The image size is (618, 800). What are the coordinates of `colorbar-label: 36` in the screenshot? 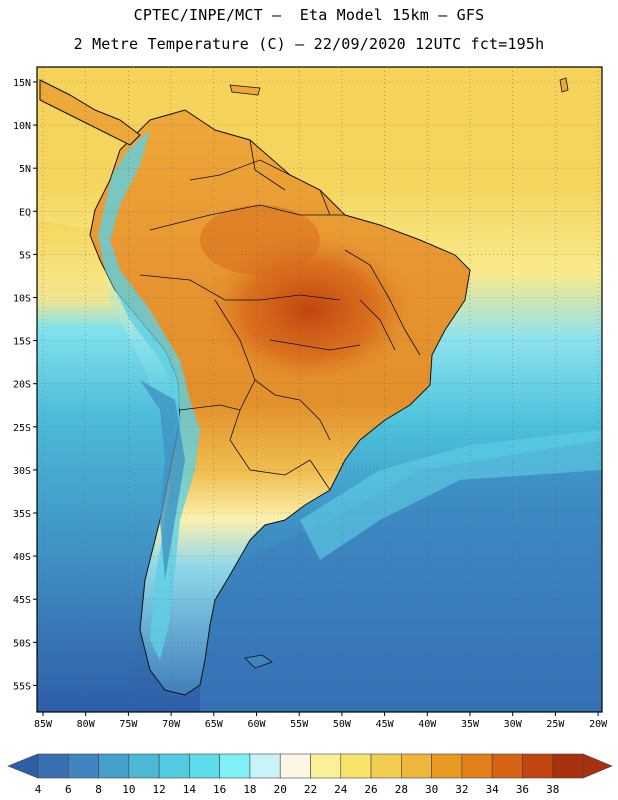 It's located at (522, 789).